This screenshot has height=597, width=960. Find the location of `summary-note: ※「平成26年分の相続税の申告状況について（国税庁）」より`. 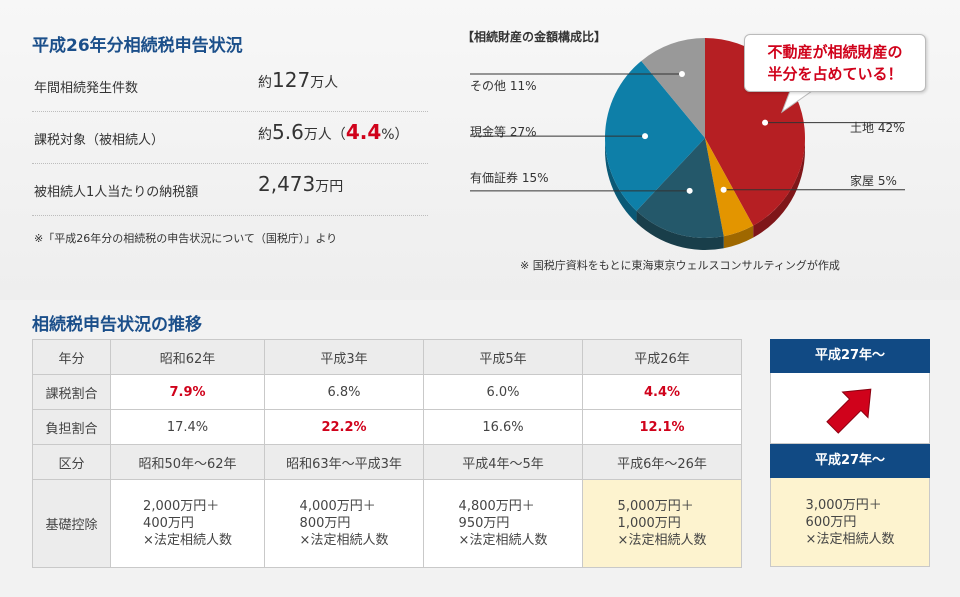

summary-note: ※「平成26年分の相続税の申告状況について（国税庁）」より is located at coordinates (186, 238).